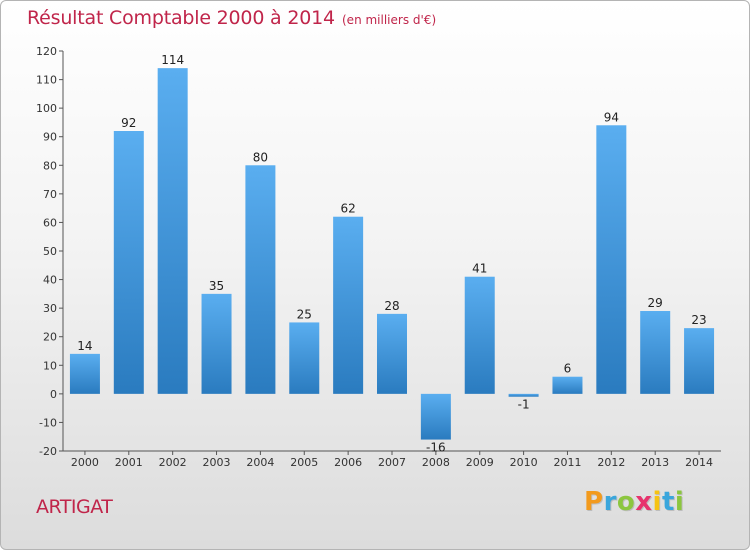 Image resolution: width=750 pixels, height=550 pixels. I want to click on bar-2006, so click(348, 305).